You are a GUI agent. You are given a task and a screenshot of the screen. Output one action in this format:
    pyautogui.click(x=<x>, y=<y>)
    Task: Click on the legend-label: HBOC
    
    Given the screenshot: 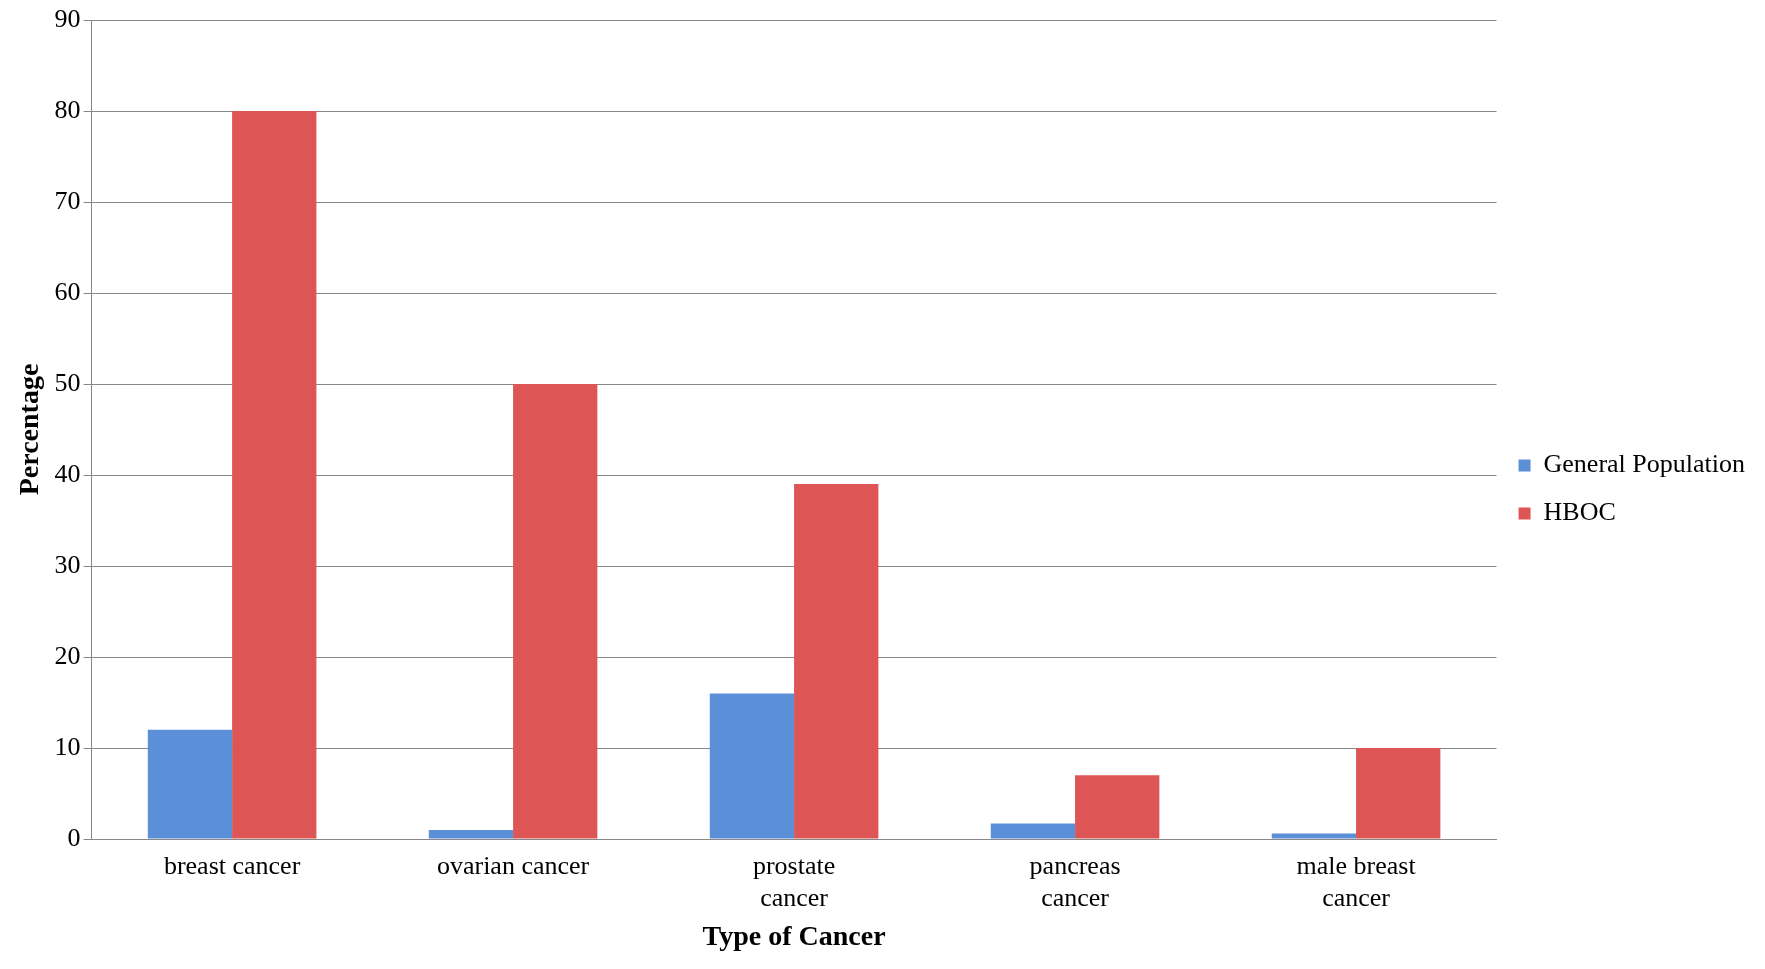 What is the action you would take?
    pyautogui.click(x=1579, y=512)
    